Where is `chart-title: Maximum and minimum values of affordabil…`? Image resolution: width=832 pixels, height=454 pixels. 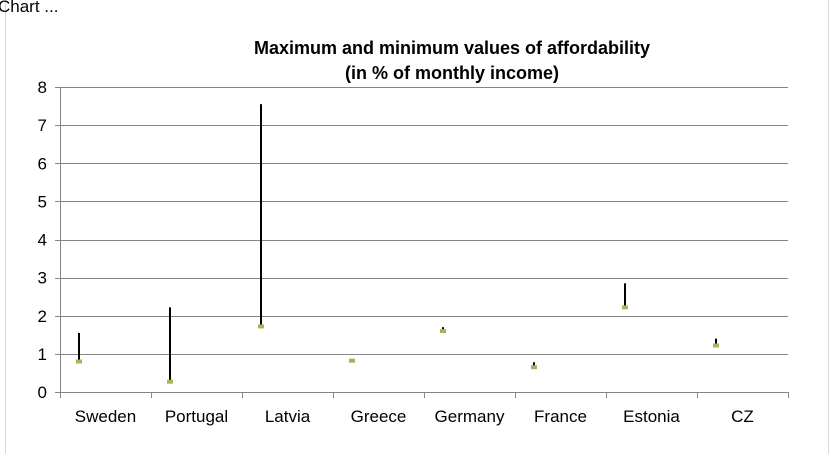
chart-title: Maximum and minimum values of affordabil… is located at coordinates (452, 48).